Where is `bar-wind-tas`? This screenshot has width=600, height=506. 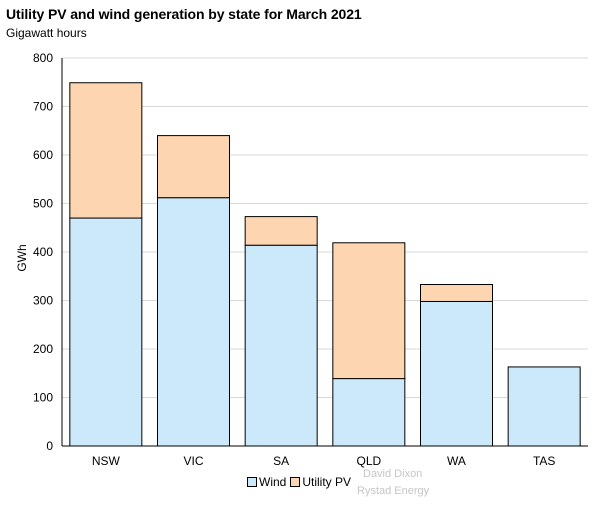 bar-wind-tas is located at coordinates (544, 406).